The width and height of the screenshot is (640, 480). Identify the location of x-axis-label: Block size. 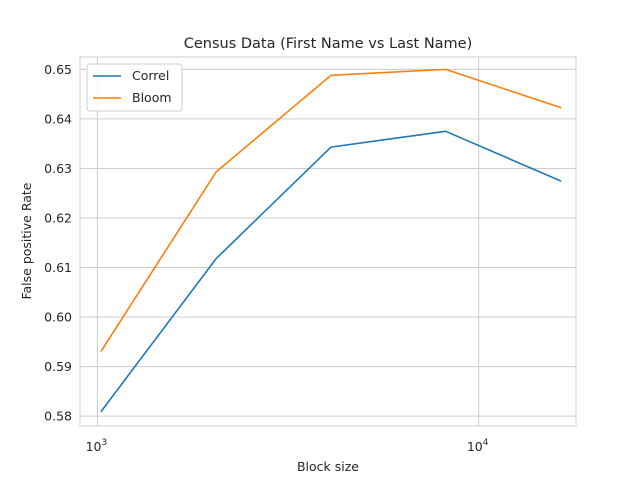
(328, 466).